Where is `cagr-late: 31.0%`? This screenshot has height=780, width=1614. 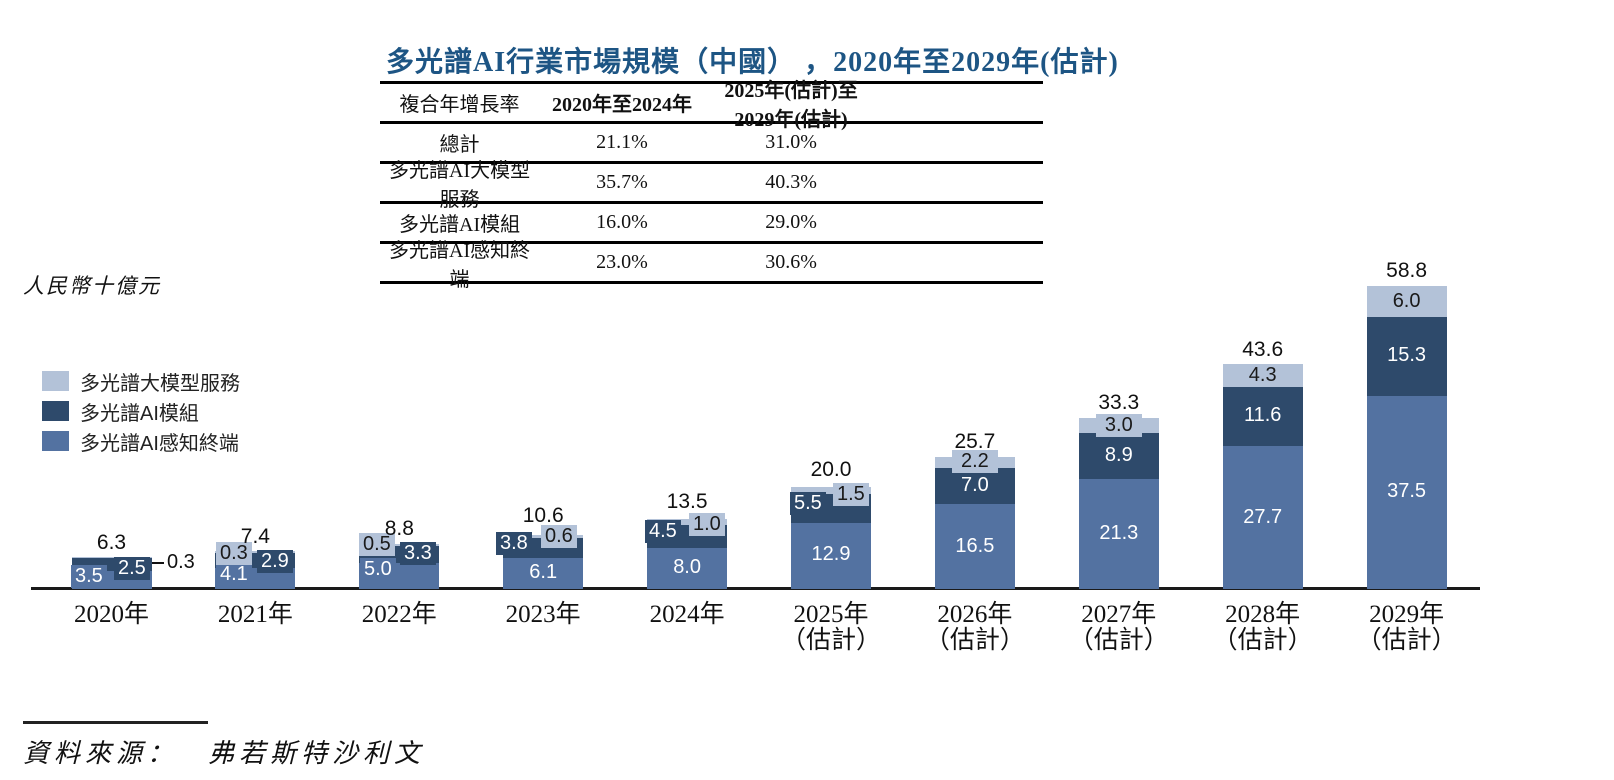 cagr-late: 31.0% is located at coordinates (791, 142).